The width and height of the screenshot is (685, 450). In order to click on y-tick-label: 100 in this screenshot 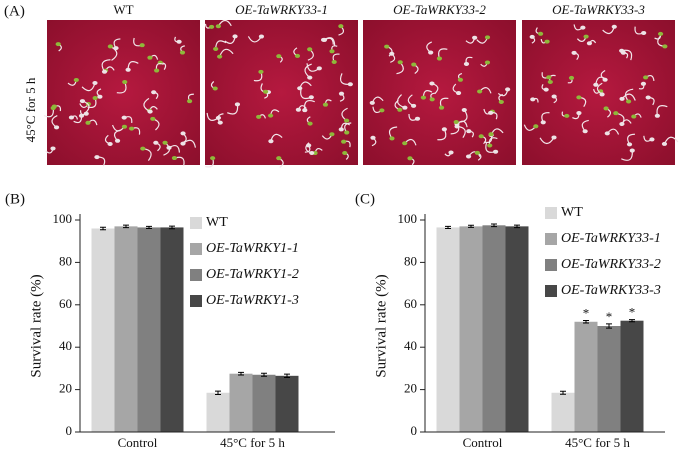, I will do `click(63, 218)`.